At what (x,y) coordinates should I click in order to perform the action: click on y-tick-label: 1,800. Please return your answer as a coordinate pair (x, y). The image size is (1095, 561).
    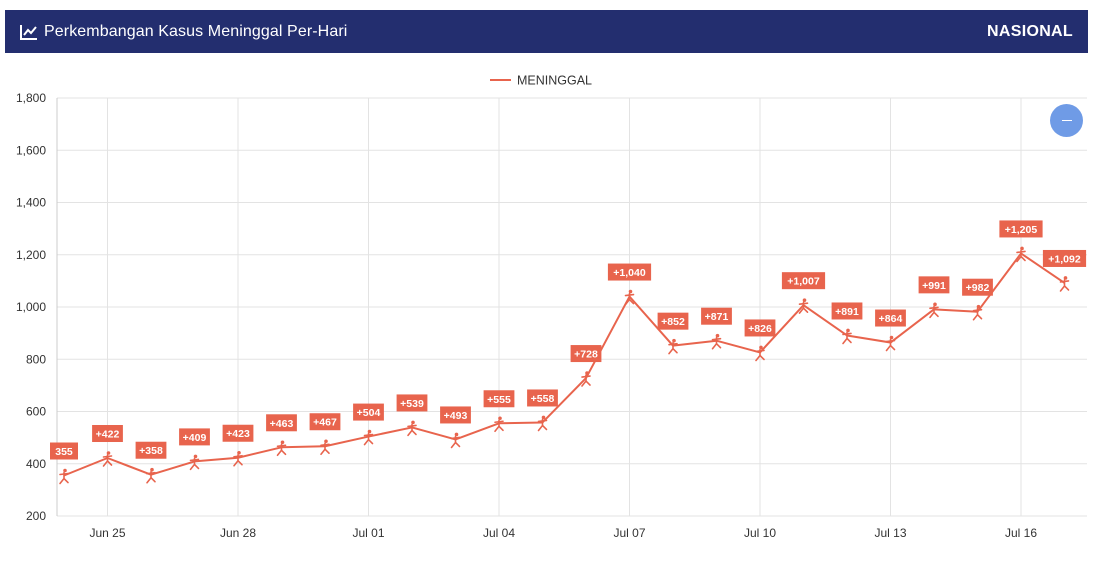
    Looking at the image, I should click on (31, 98).